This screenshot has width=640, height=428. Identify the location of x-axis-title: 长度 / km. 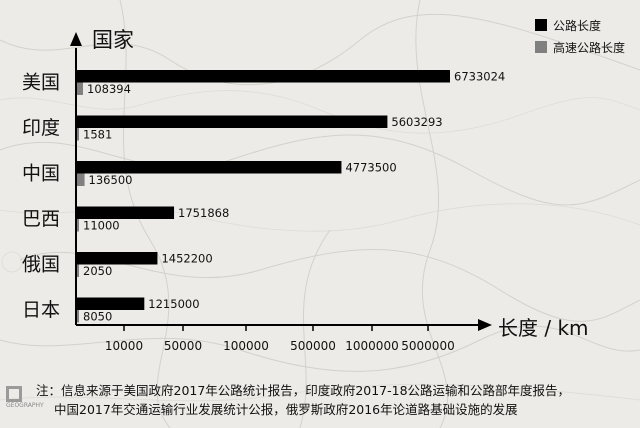
(543, 328).